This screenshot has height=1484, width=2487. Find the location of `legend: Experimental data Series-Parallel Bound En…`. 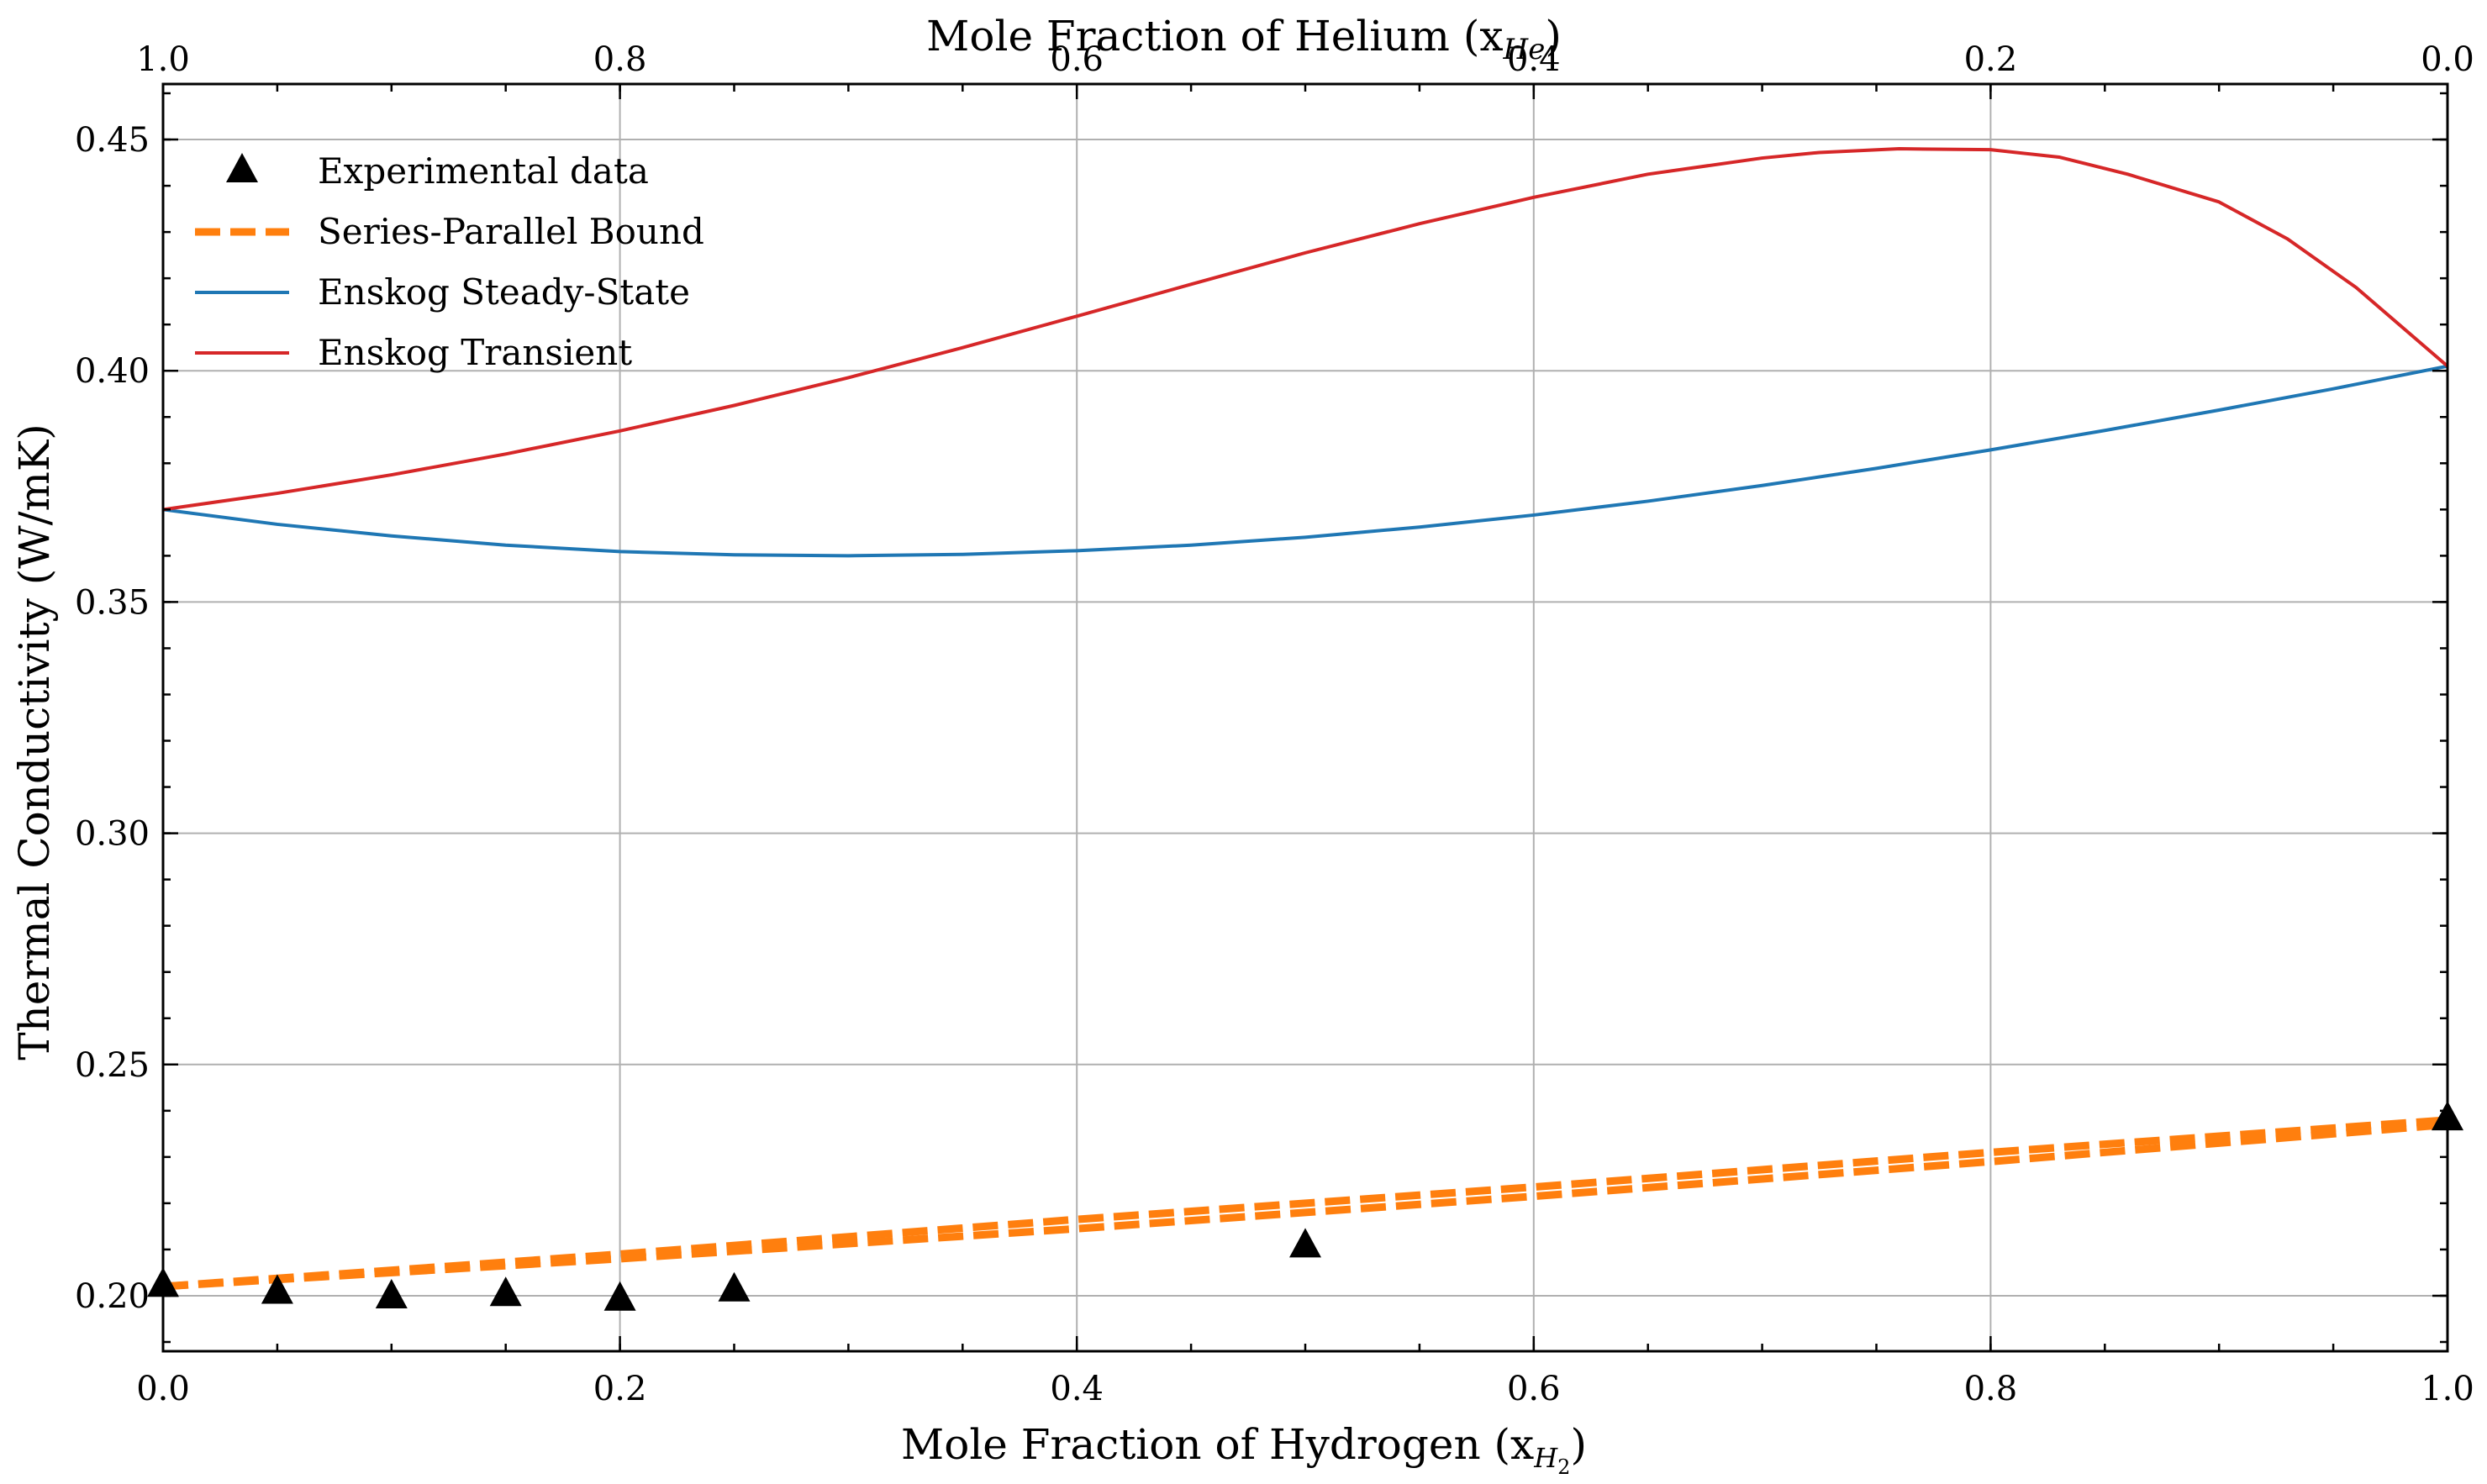

legend: Experimental data Series-Parallel Bound En… is located at coordinates (450, 261).